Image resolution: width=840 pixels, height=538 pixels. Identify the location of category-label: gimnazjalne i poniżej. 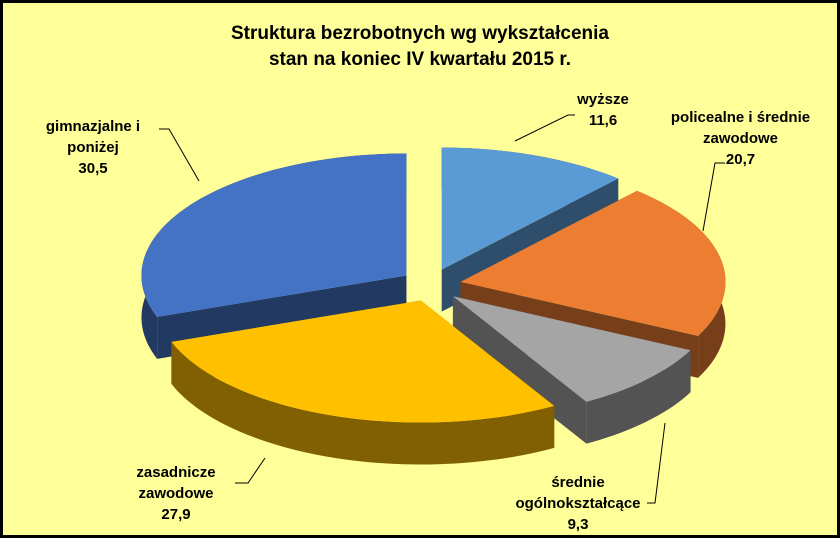
(93, 137).